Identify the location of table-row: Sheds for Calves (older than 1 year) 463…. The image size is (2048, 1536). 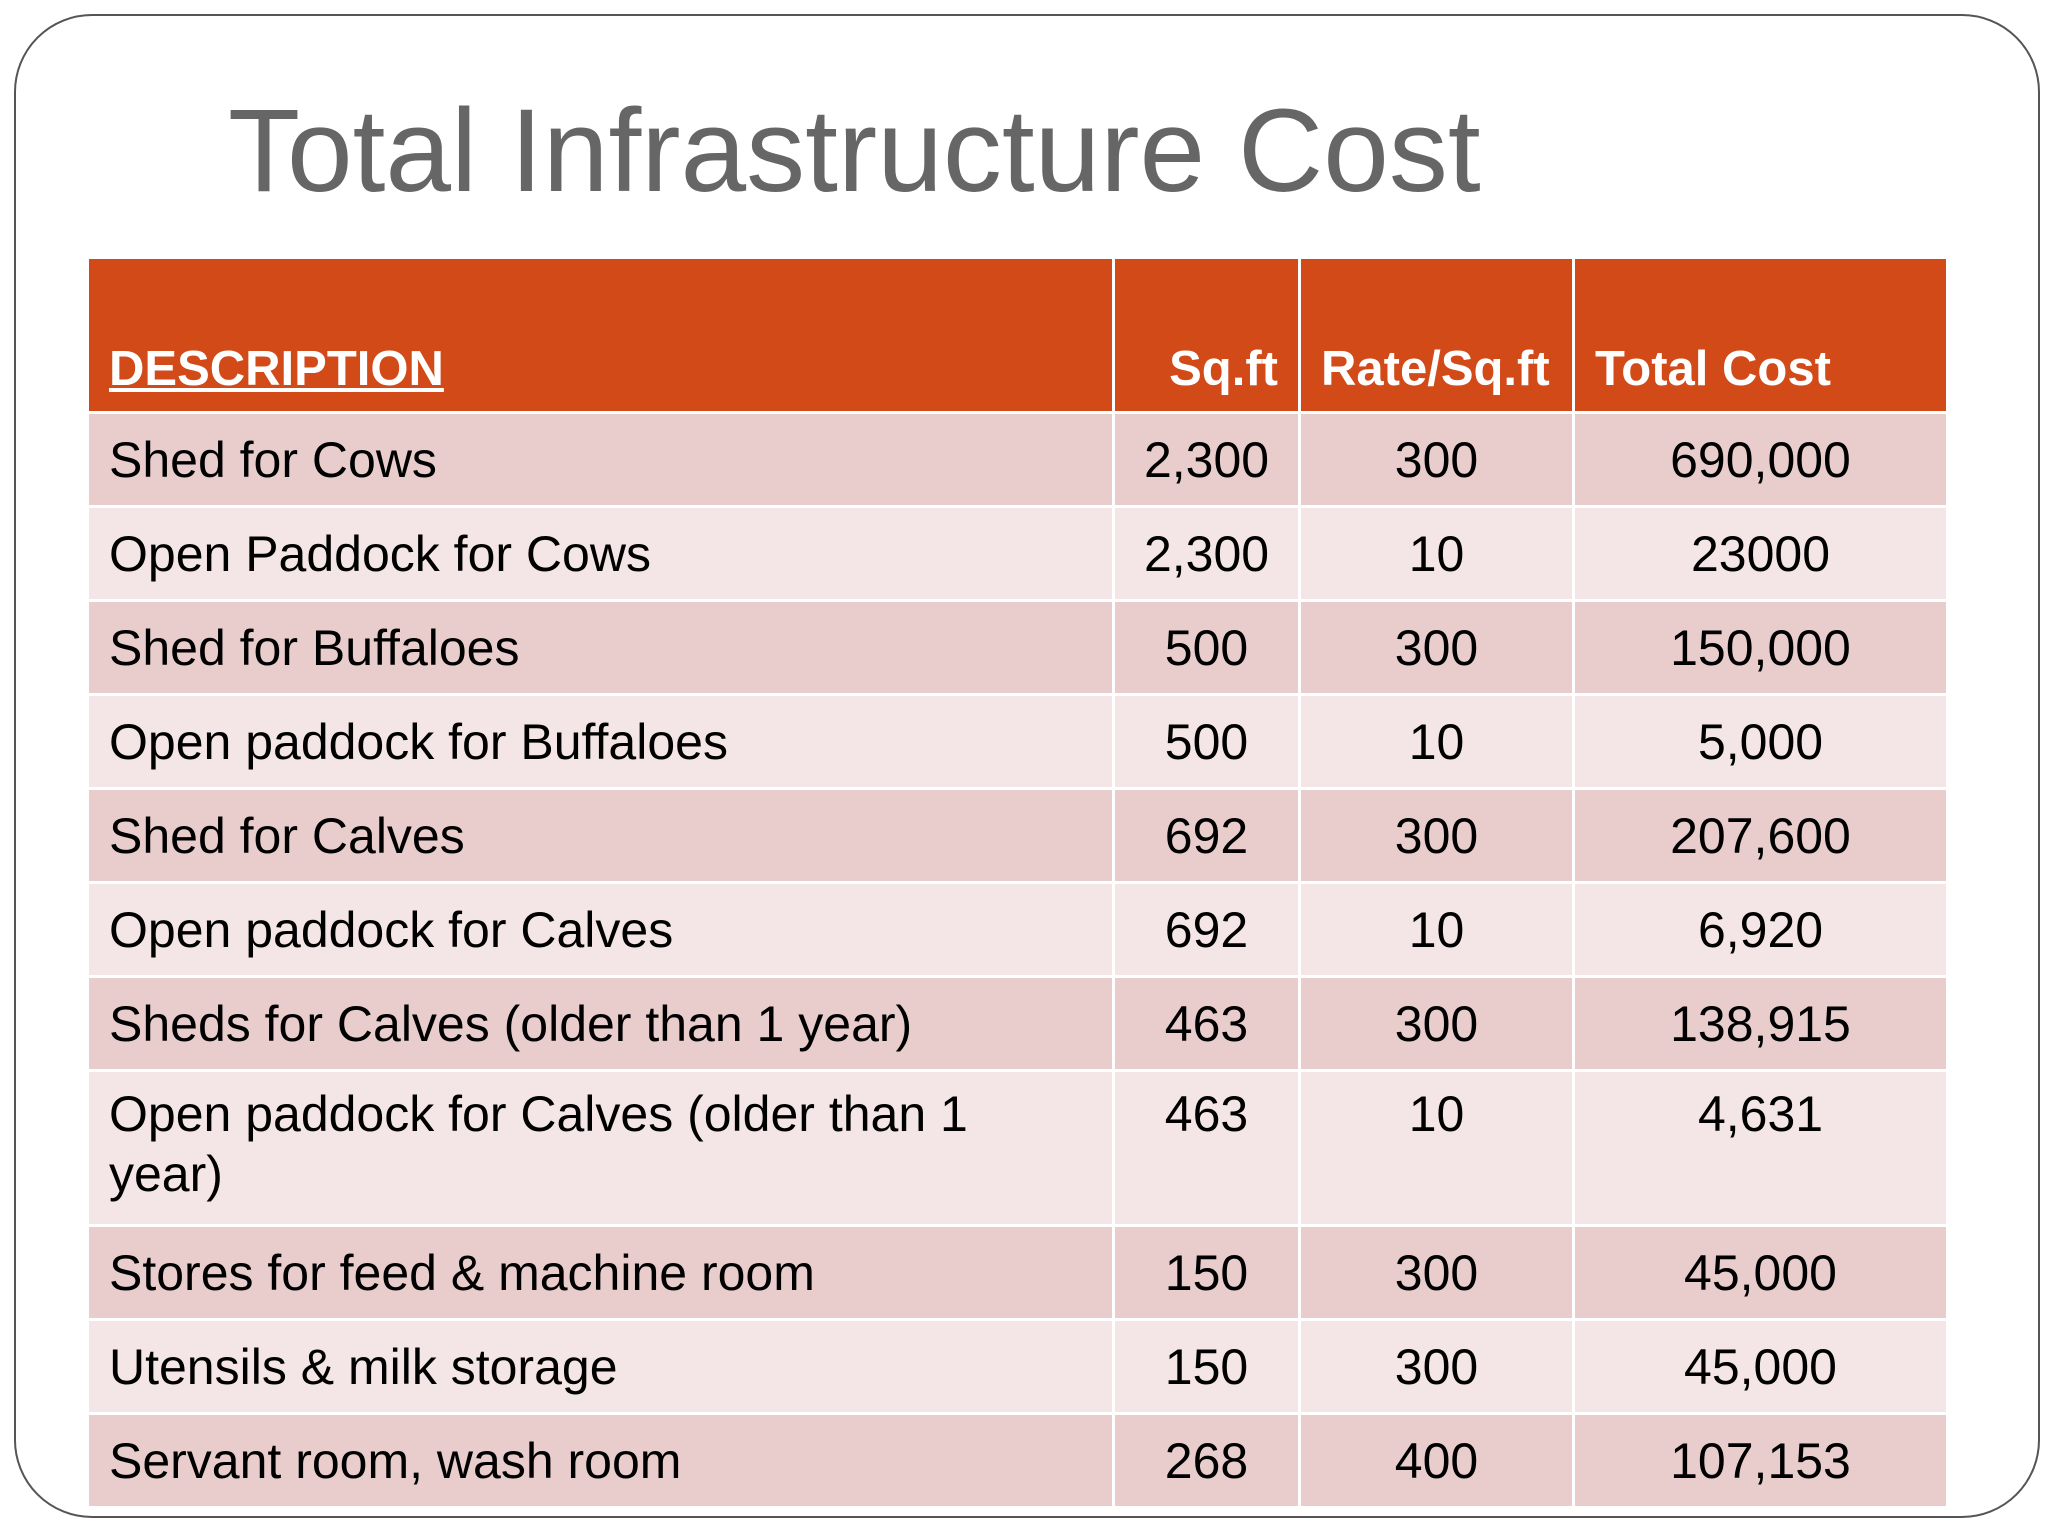
(1017, 1023).